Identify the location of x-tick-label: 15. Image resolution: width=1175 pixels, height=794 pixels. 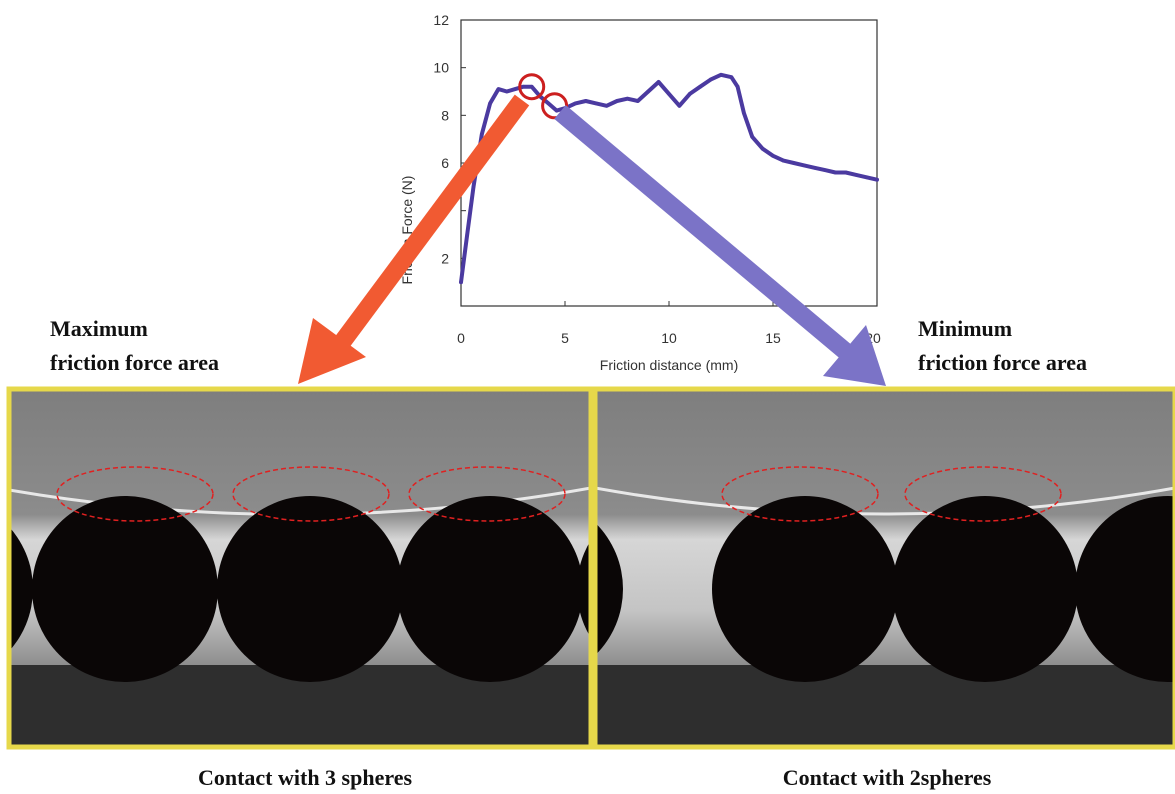
(773, 338).